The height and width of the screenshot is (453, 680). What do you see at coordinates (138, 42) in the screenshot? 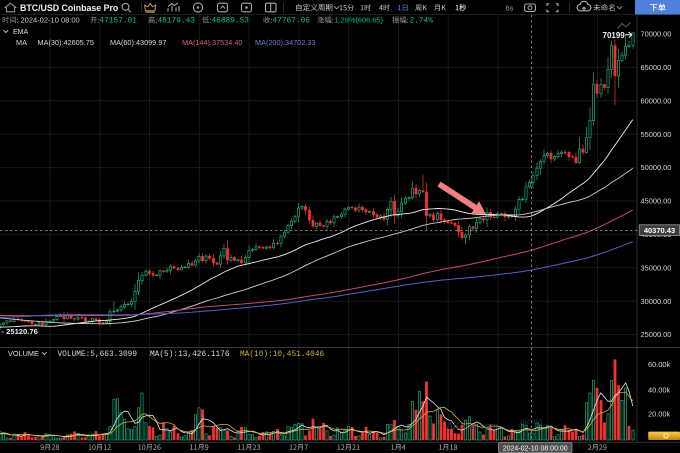
I see `svg-text: MA(60):43099.97` at bounding box center [138, 42].